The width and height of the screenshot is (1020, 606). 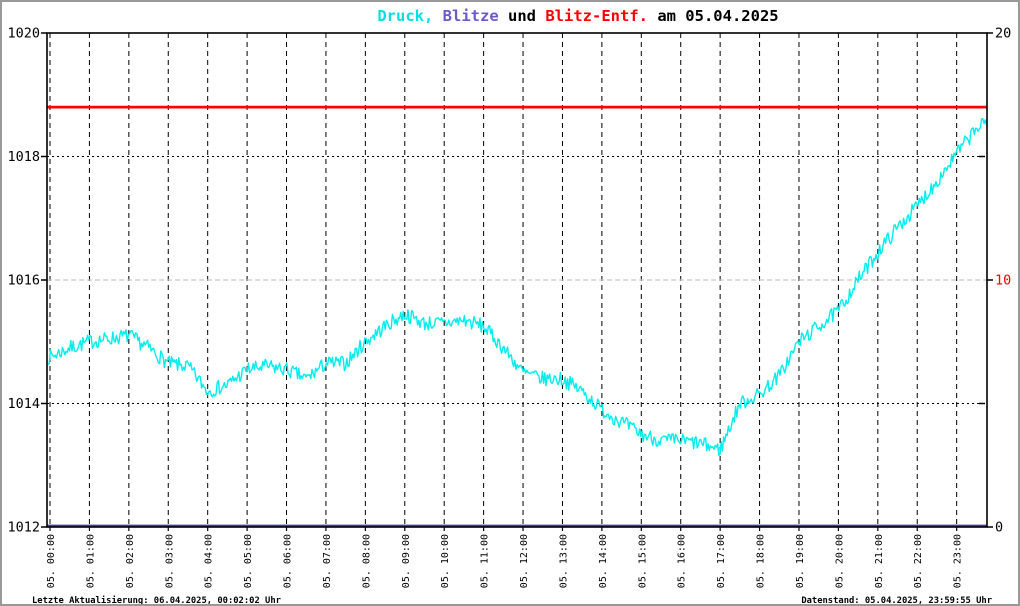 I want to click on x-tick-label: 05. 09:00, so click(x=406, y=561).